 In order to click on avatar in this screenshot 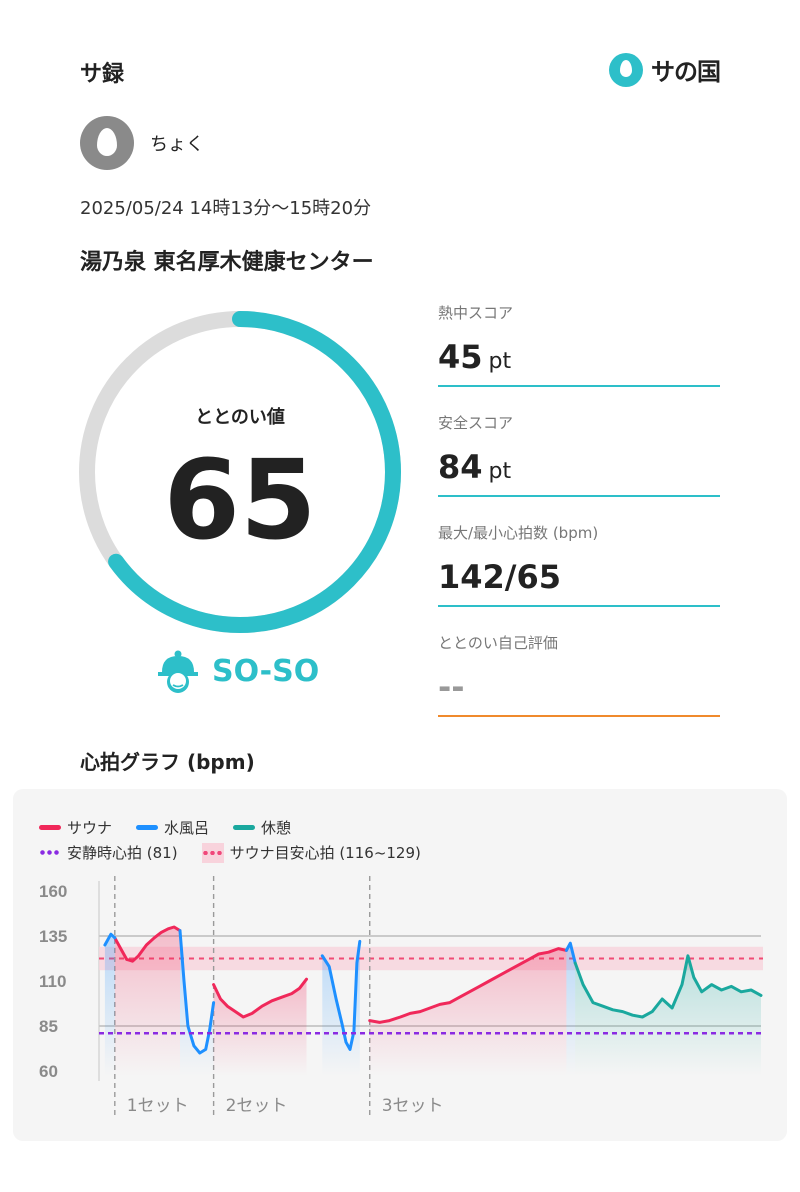, I will do `click(107, 143)`.